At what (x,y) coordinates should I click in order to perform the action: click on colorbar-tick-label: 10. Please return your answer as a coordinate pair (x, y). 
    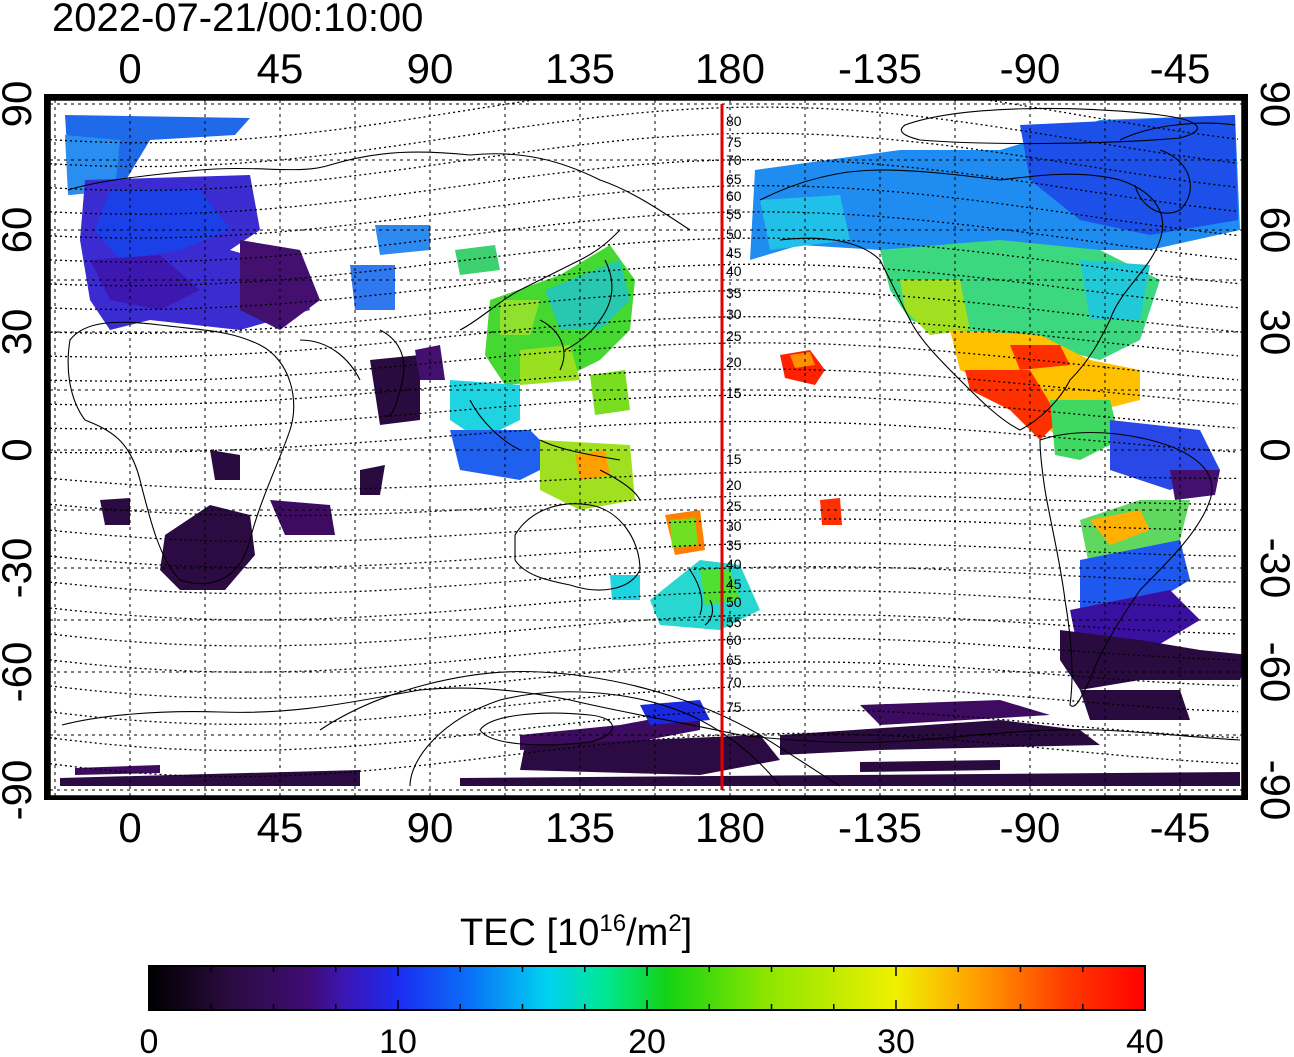
    Looking at the image, I should click on (398, 1040).